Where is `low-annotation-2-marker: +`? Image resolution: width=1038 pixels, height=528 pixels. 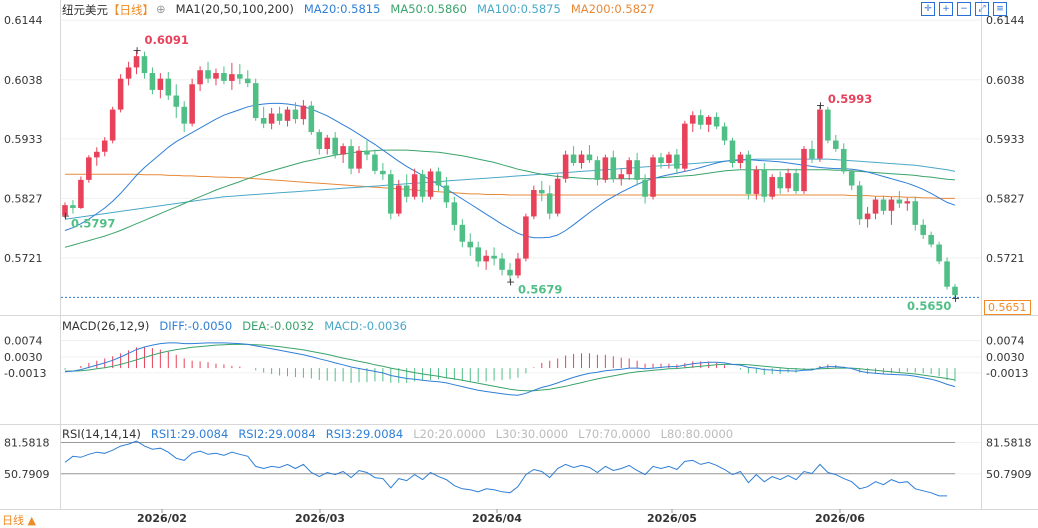
low-annotation-2-marker: + is located at coordinates (510, 282).